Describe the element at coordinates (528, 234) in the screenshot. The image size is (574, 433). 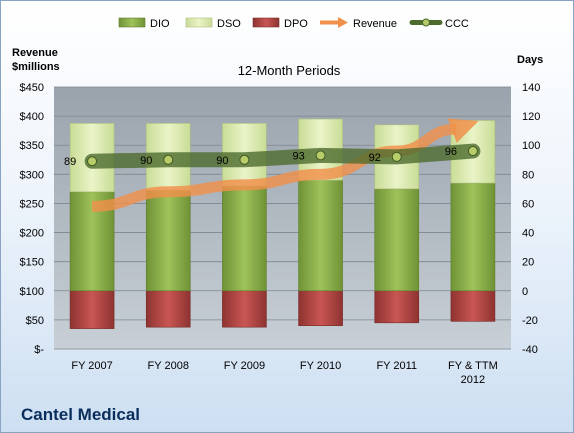
I see `right-tick-label: 40` at that location.